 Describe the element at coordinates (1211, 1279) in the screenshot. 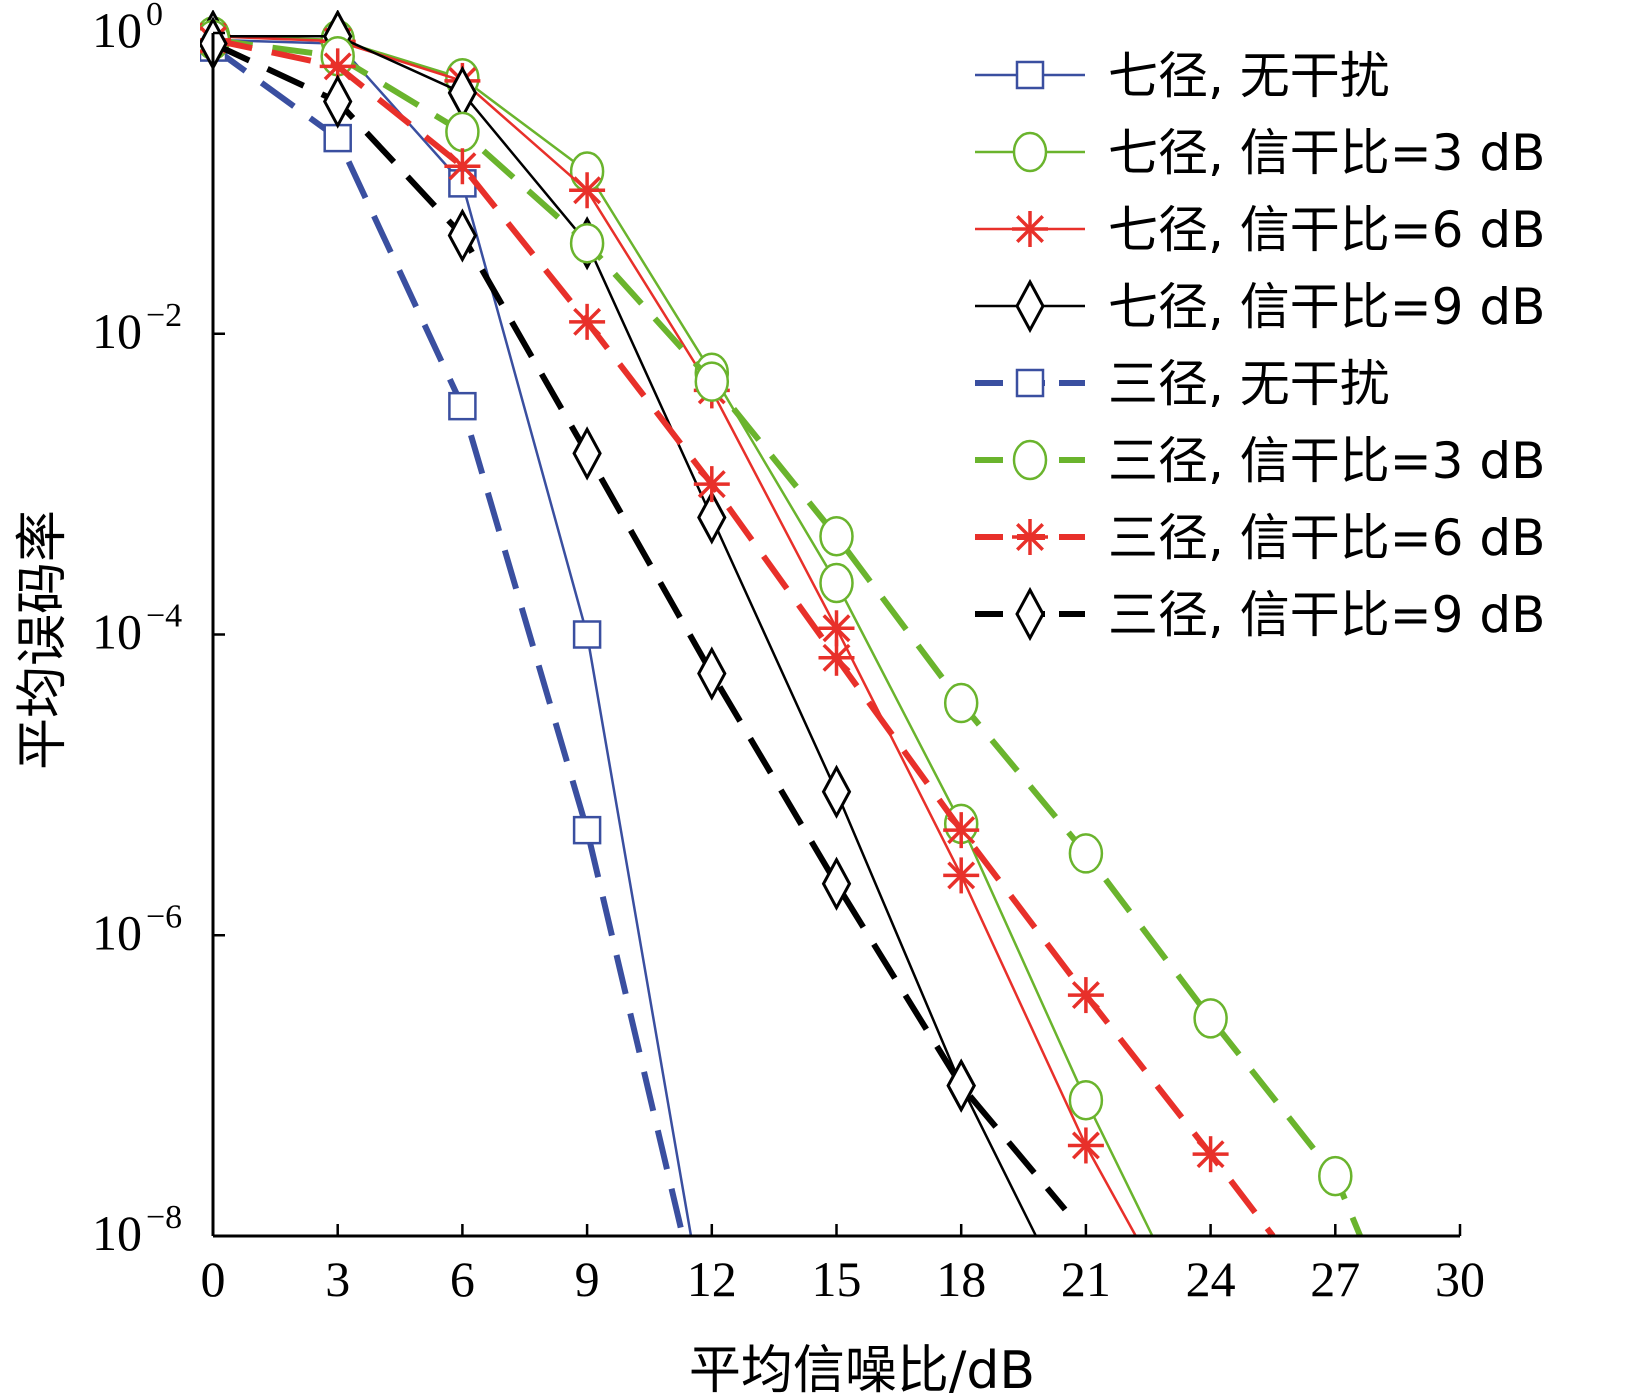

I see `x-tick-label: 24` at that location.